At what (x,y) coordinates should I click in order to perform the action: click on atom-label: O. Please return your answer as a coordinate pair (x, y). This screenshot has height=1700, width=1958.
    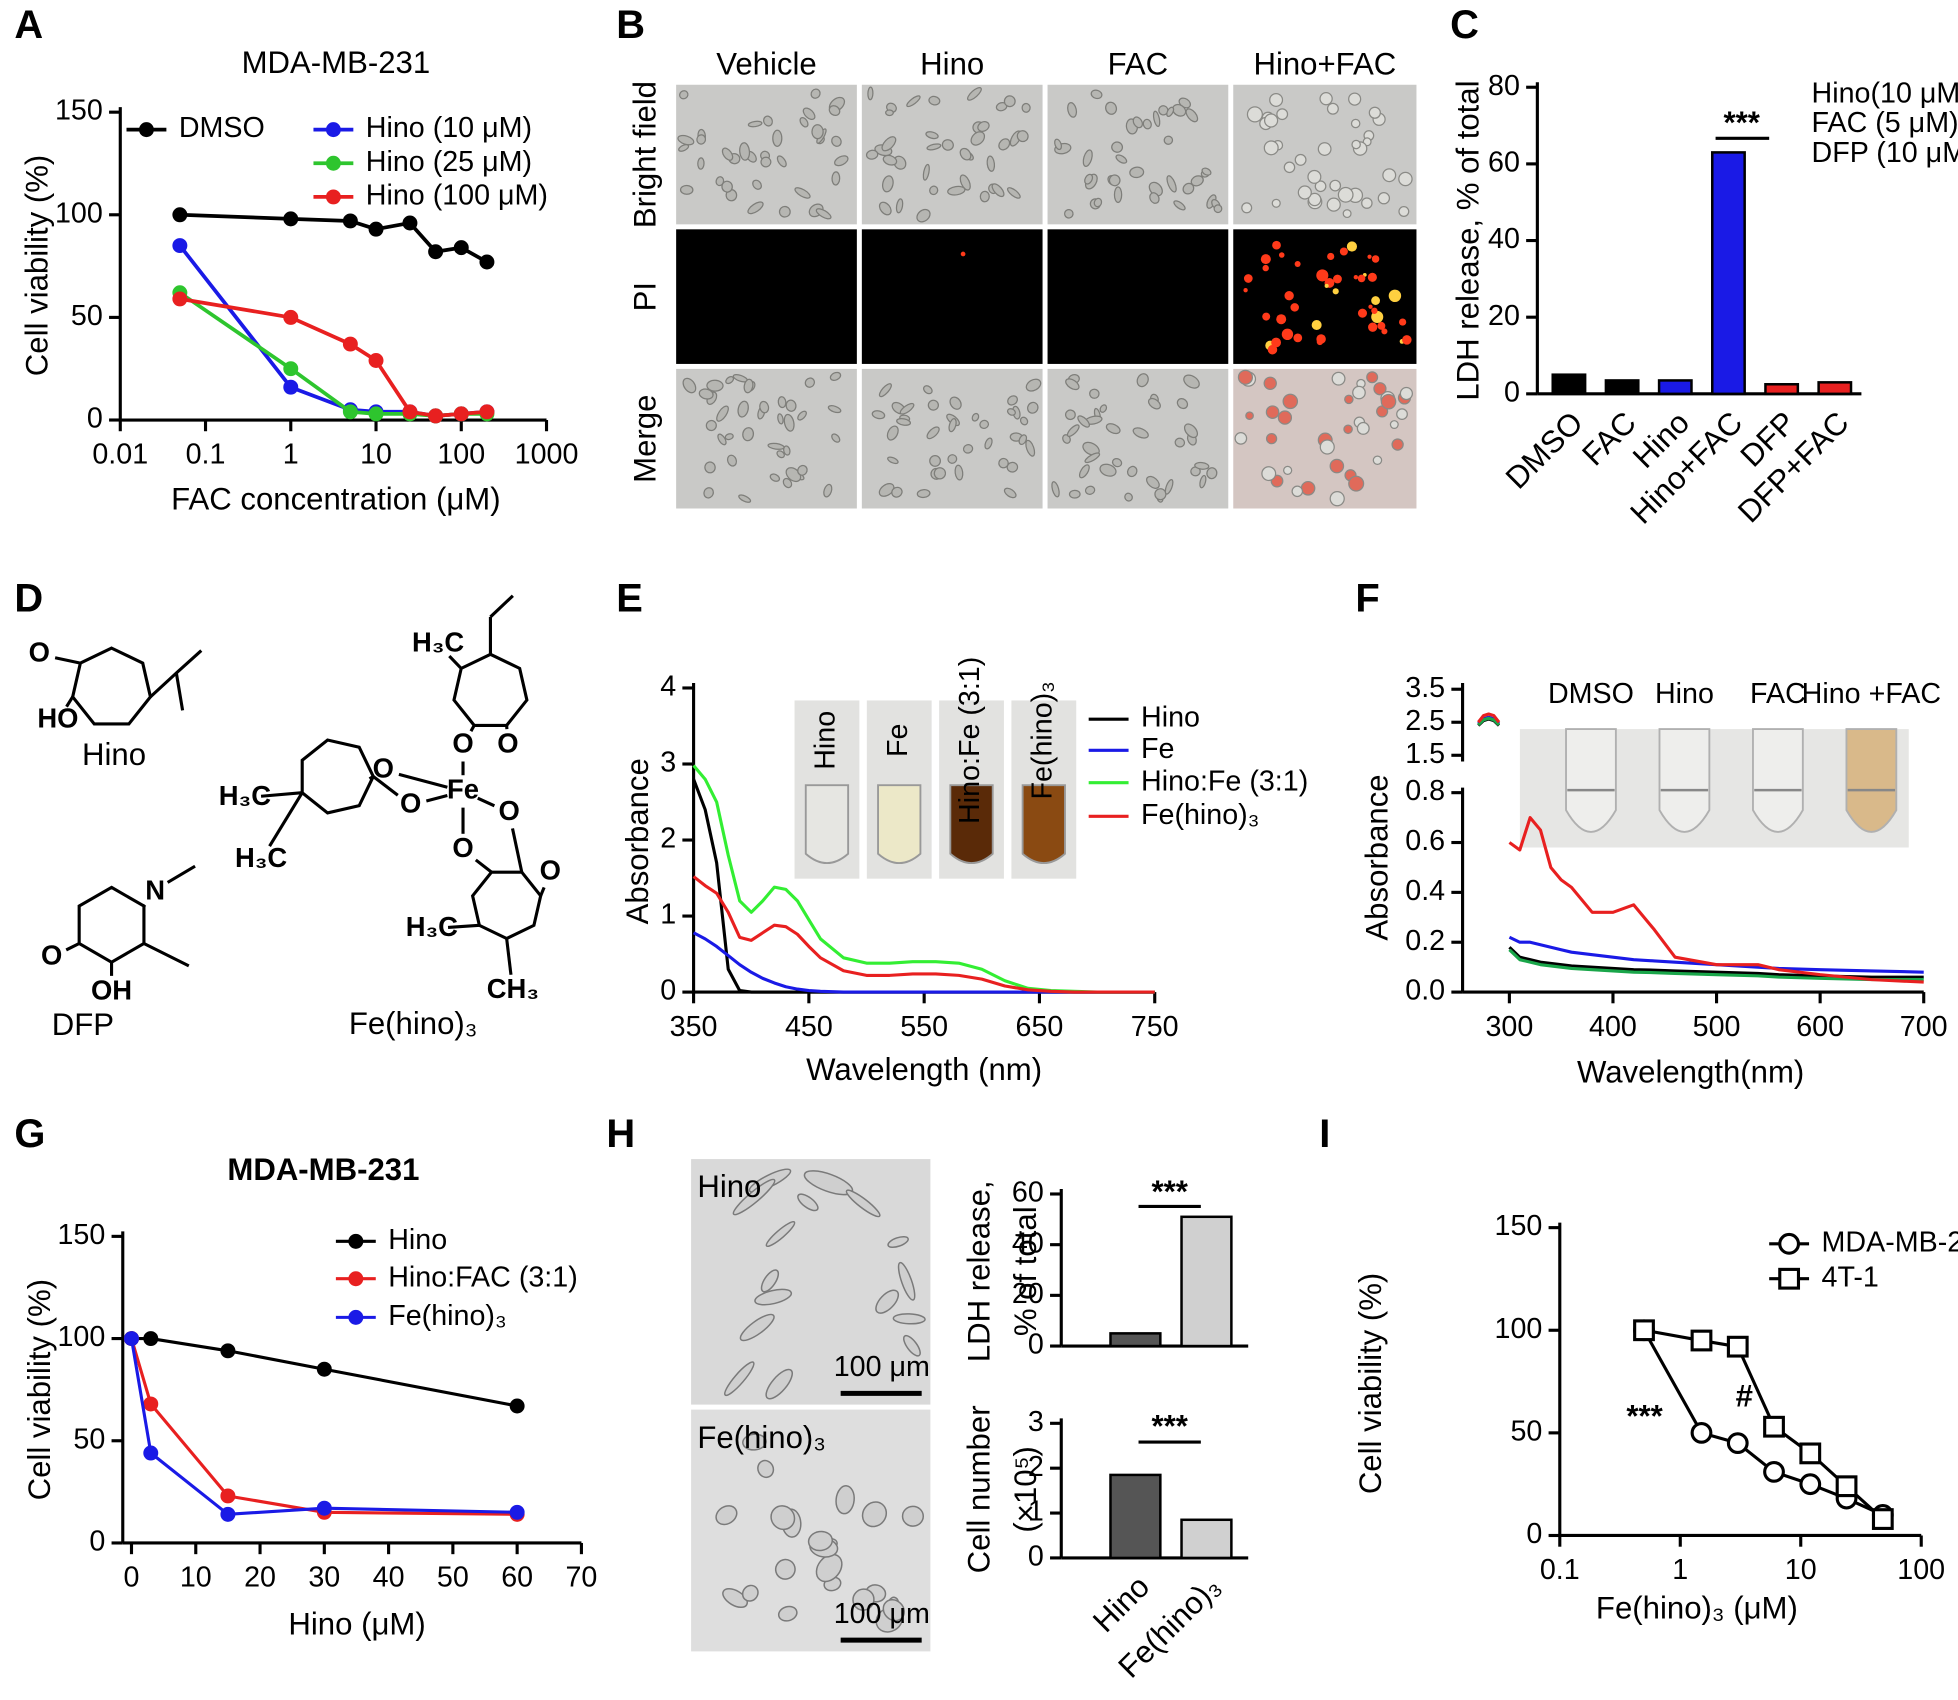
    Looking at the image, I should click on (39, 652).